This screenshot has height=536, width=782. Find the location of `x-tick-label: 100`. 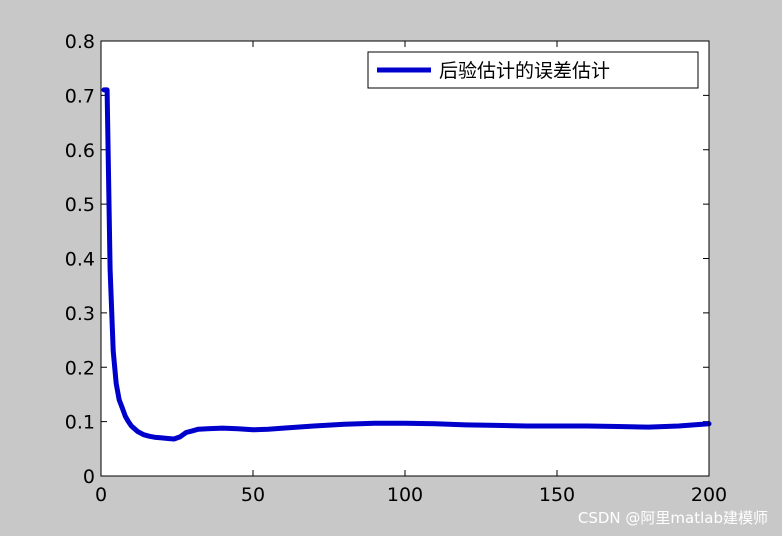

x-tick-label: 100 is located at coordinates (405, 495).